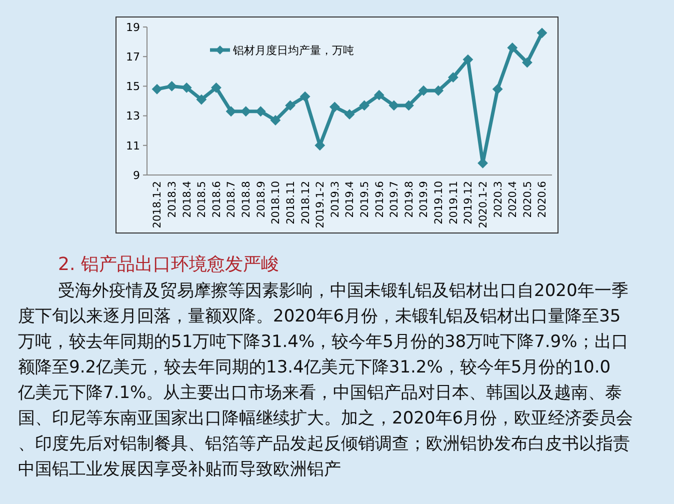 Image resolution: width=674 pixels, height=504 pixels. Describe the element at coordinates (133, 27) in the screenshot. I see `y-tick-label: 19` at that location.